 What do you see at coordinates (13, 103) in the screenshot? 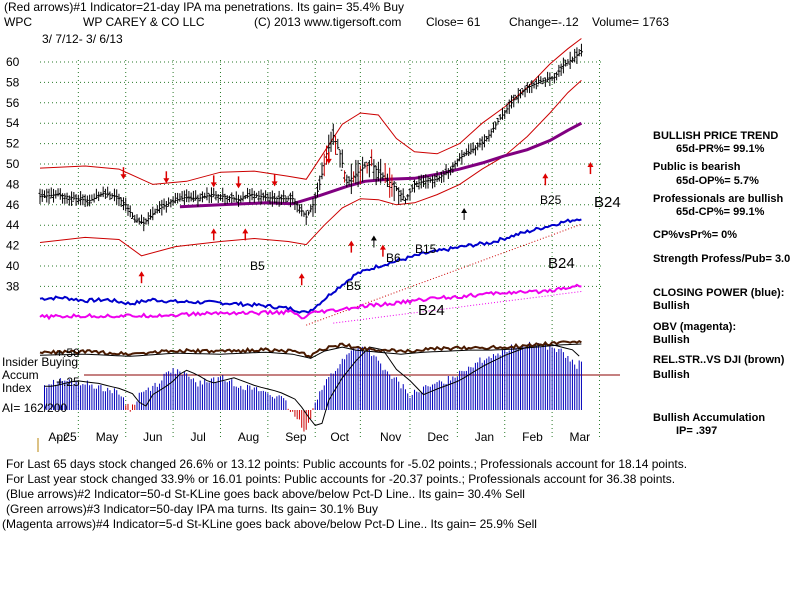
I see `price-tick-label: 56` at bounding box center [13, 103].